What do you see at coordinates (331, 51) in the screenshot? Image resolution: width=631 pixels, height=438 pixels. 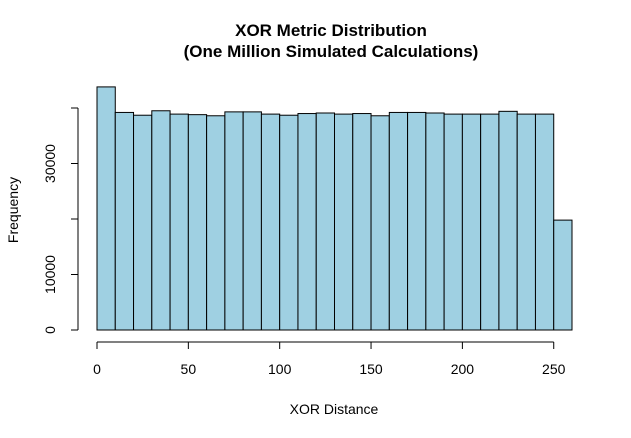 I see `chart-subtitle: (One Million Simulated Calculations)` at bounding box center [331, 51].